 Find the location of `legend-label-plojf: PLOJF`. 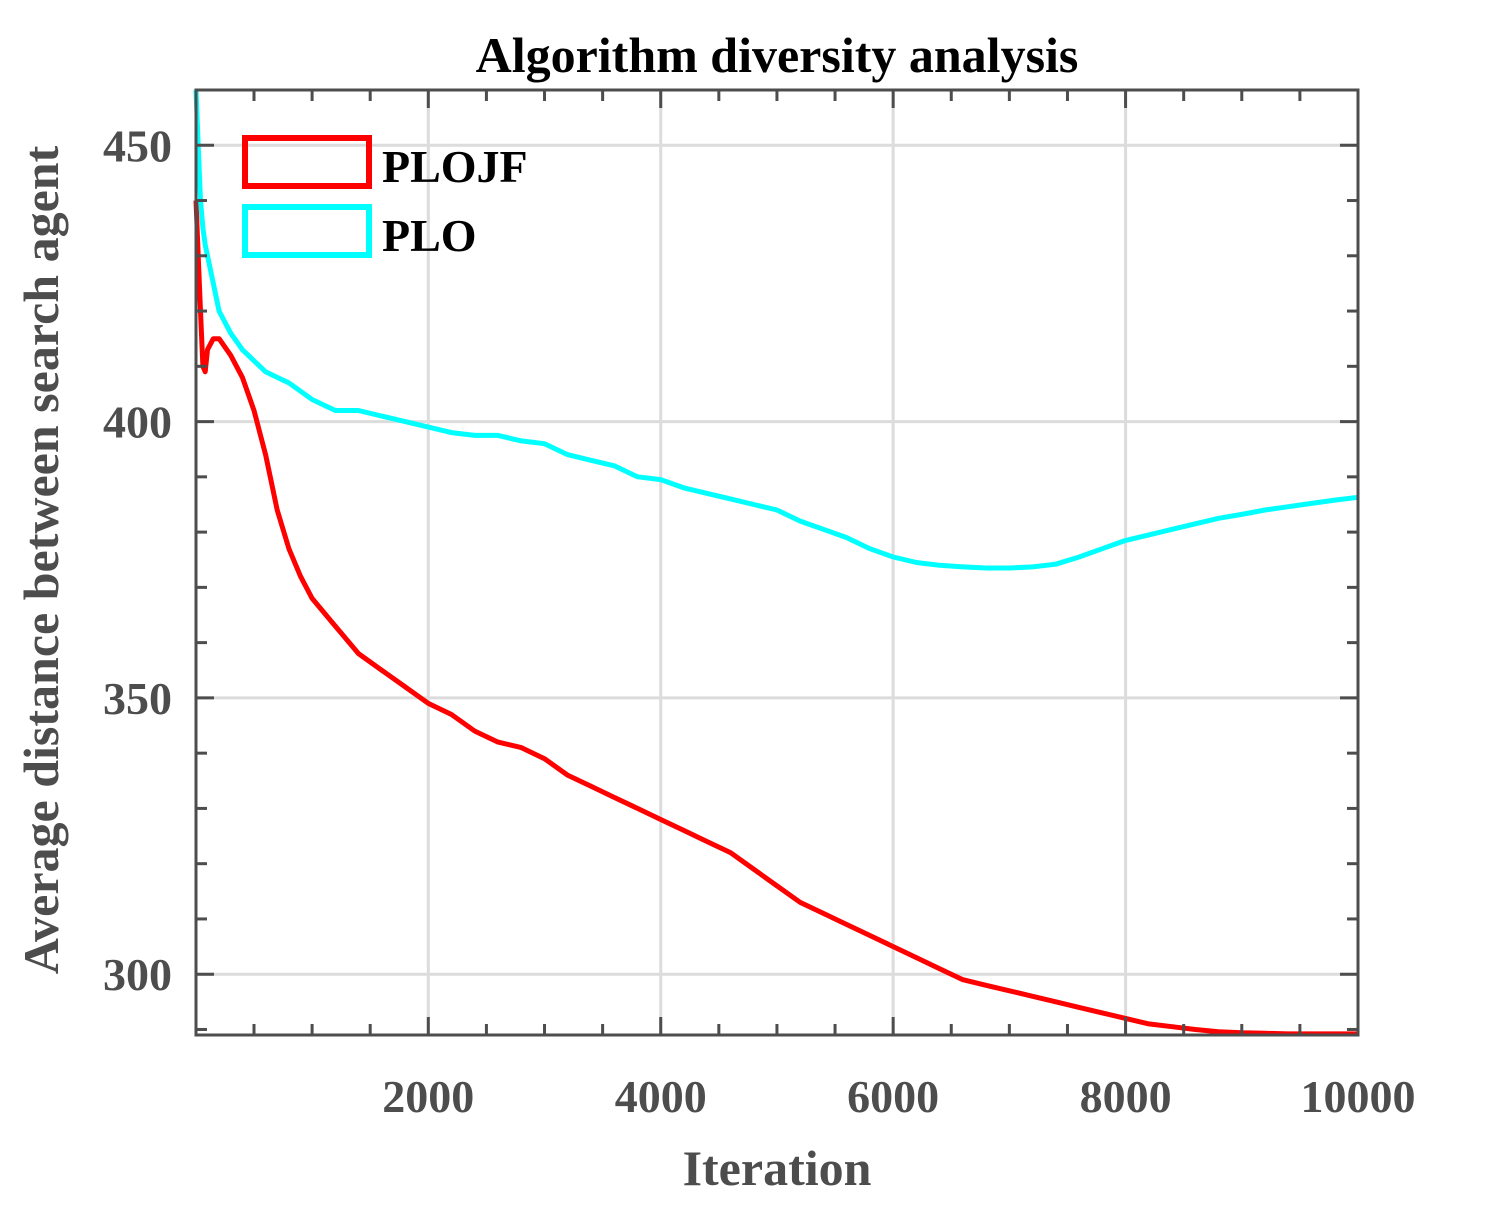

legend-label-plojf: PLOJF is located at coordinates (455, 166).